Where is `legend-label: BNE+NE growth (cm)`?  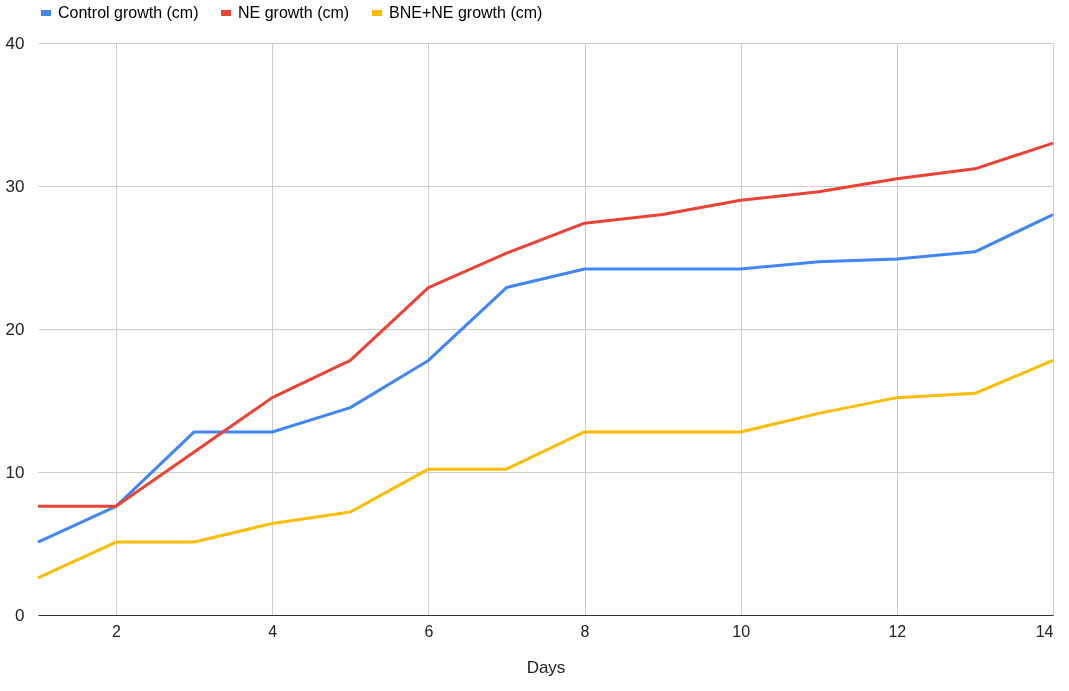
legend-label: BNE+NE growth (cm) is located at coordinates (466, 12).